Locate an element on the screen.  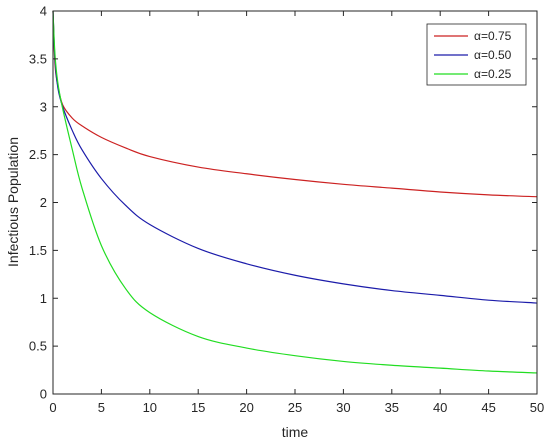
y-tick-label: 1.5 is located at coordinates (38, 250).